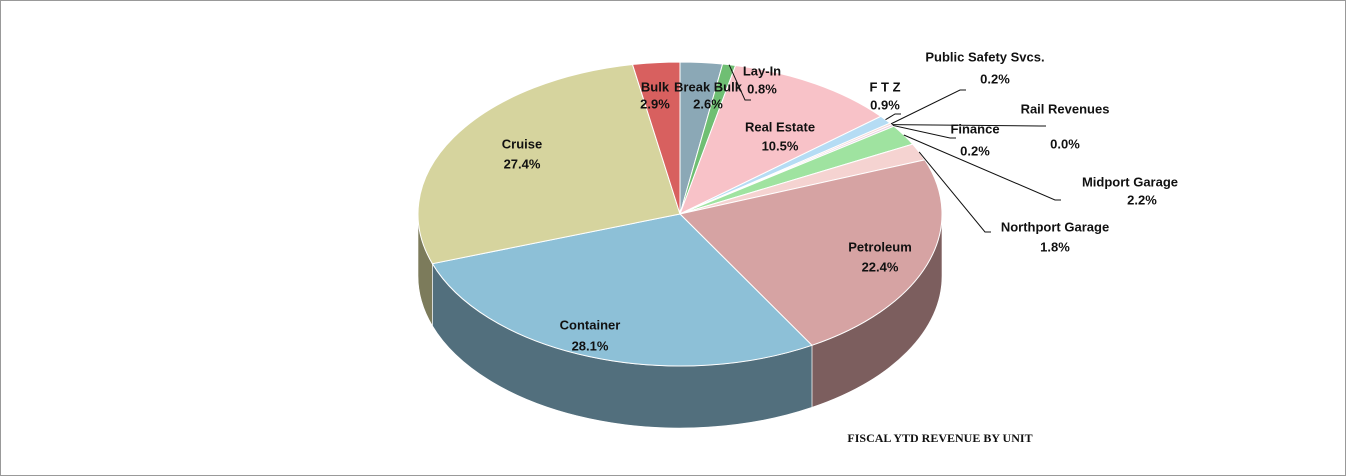 Image resolution: width=1346 pixels, height=476 pixels. I want to click on slice-label: Bulk, so click(655, 86).